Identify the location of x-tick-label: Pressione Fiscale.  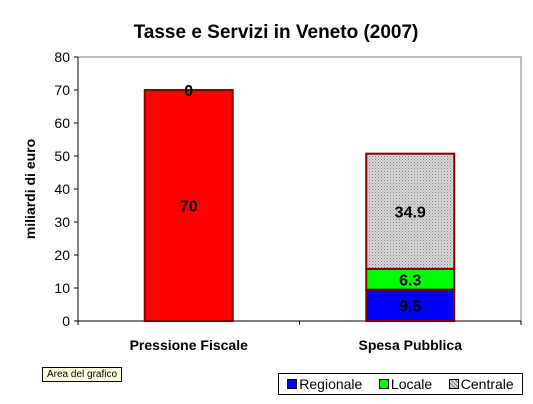
(189, 345).